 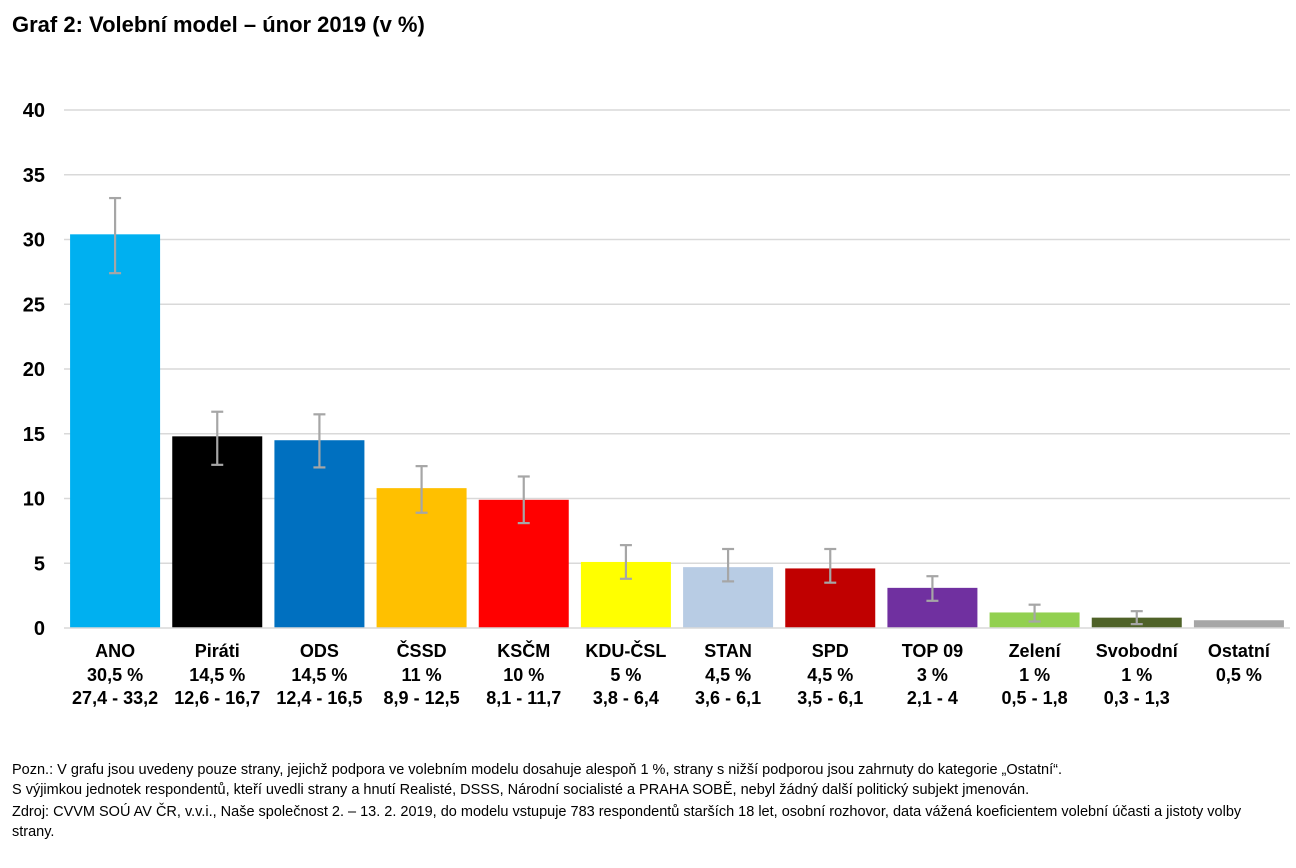 What do you see at coordinates (1137, 698) in the screenshot?
I see `range-label: 0,3 - 1,3` at bounding box center [1137, 698].